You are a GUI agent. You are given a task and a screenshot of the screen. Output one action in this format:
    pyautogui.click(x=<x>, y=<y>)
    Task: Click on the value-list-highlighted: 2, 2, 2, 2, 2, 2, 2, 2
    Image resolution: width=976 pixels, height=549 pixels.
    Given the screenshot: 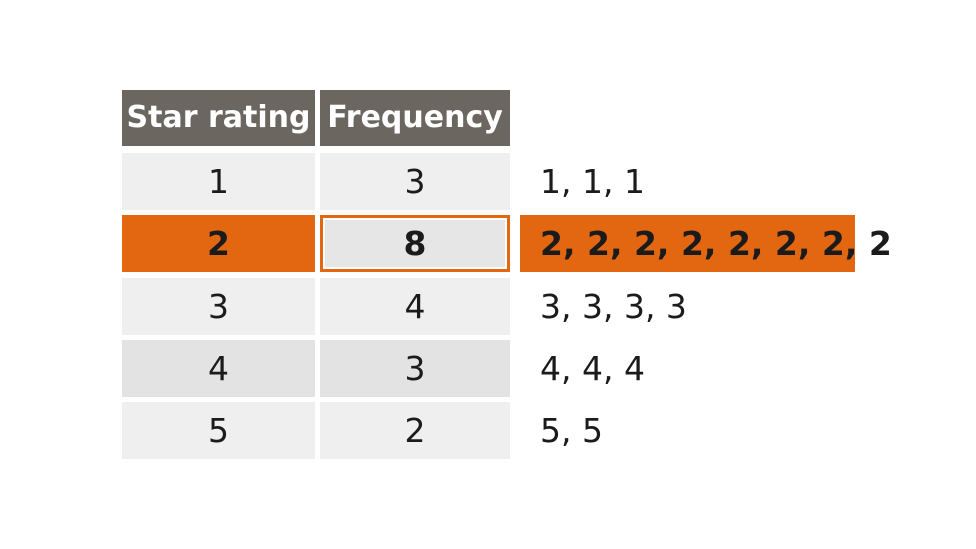 What is the action you would take?
    pyautogui.click(x=706, y=243)
    